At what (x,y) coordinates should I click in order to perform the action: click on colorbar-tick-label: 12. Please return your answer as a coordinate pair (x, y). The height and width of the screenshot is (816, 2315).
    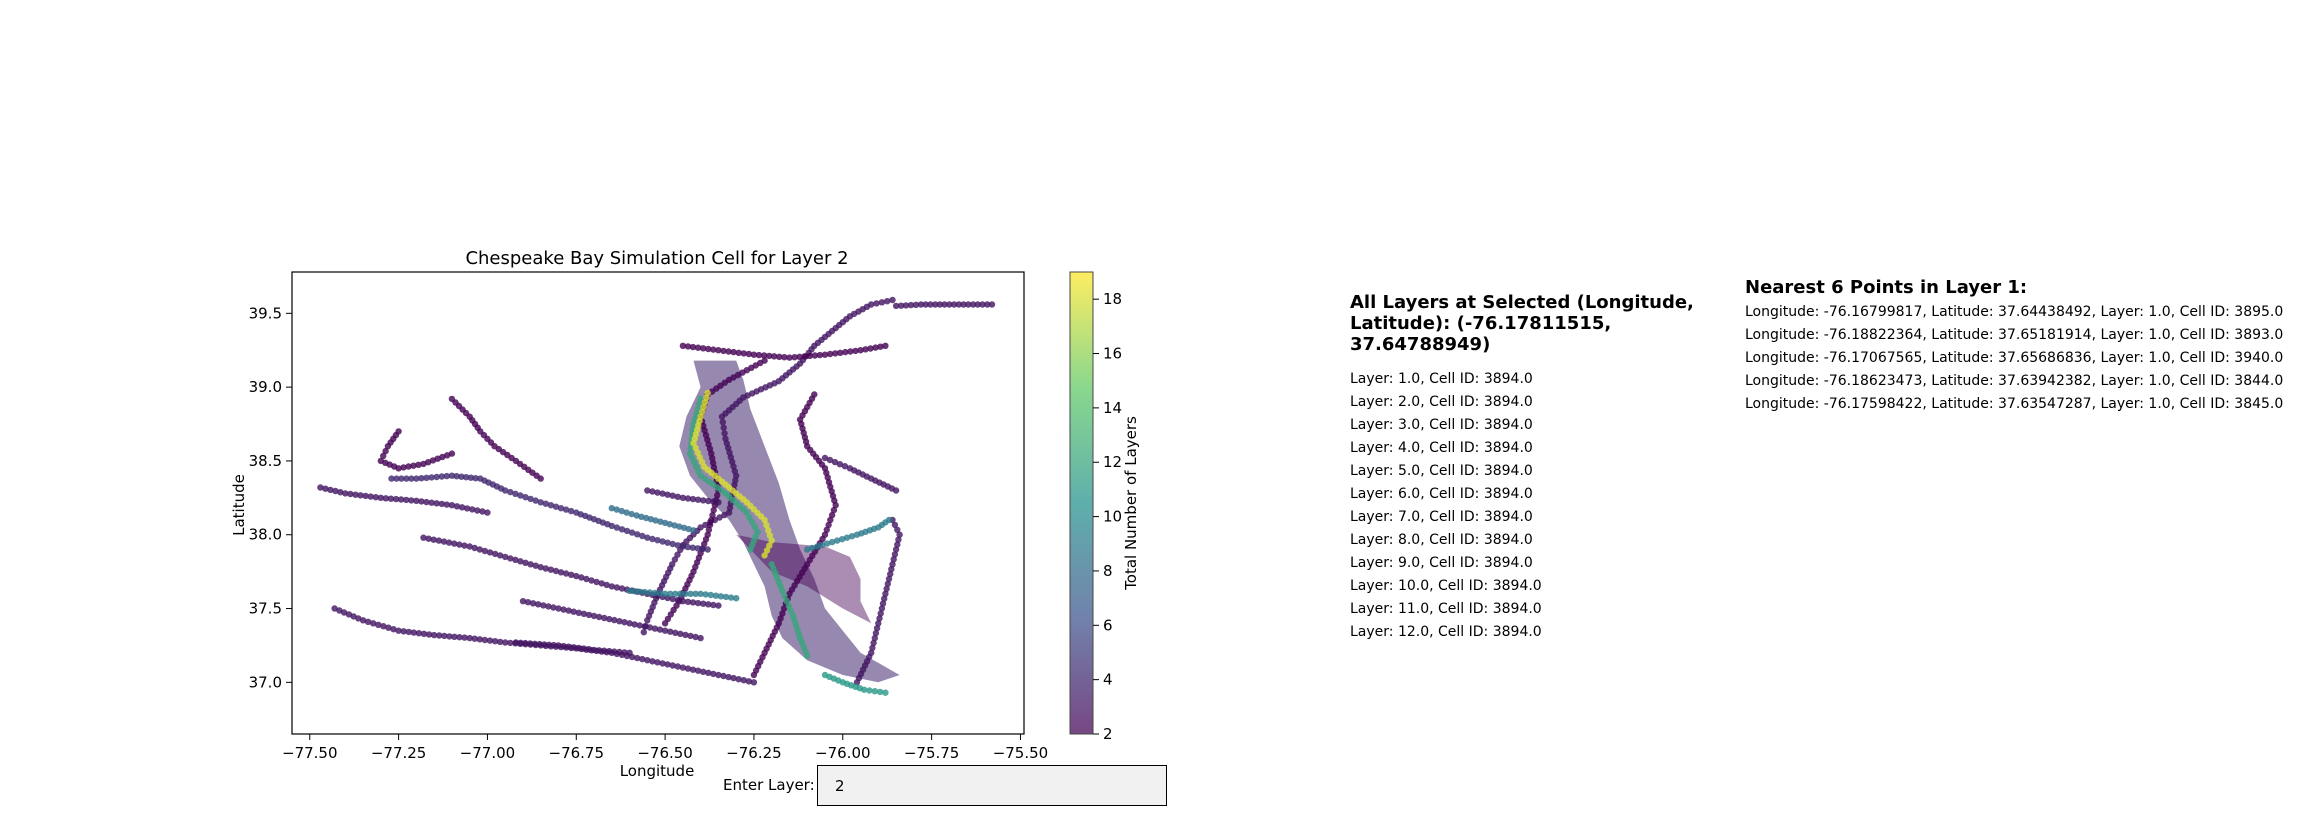
    Looking at the image, I should click on (1112, 462).